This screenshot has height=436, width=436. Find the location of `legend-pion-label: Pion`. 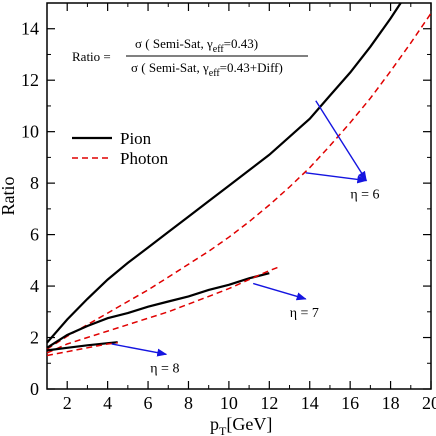

legend-pion-label: Pion is located at coordinates (136, 138).